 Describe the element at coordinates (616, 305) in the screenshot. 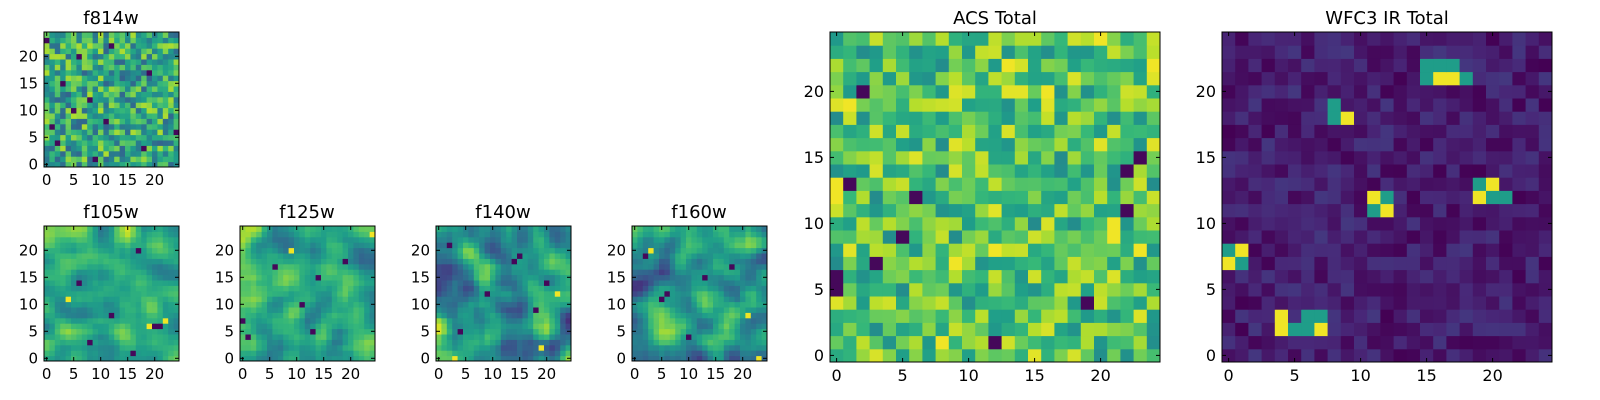

I see `y-tick-label: 10` at that location.